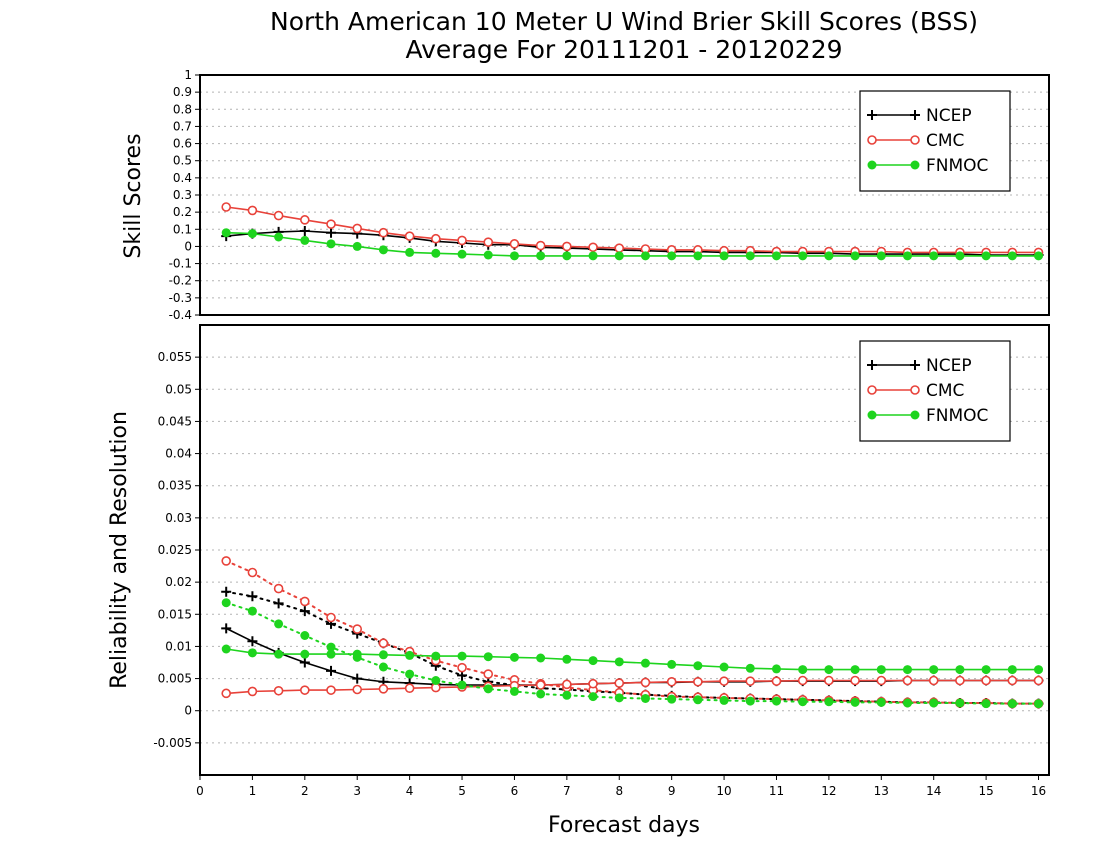 Image resolution: width=1100 pixels, height=854 pixels. I want to click on top-y-tick-label: 0.8, so click(182, 109).